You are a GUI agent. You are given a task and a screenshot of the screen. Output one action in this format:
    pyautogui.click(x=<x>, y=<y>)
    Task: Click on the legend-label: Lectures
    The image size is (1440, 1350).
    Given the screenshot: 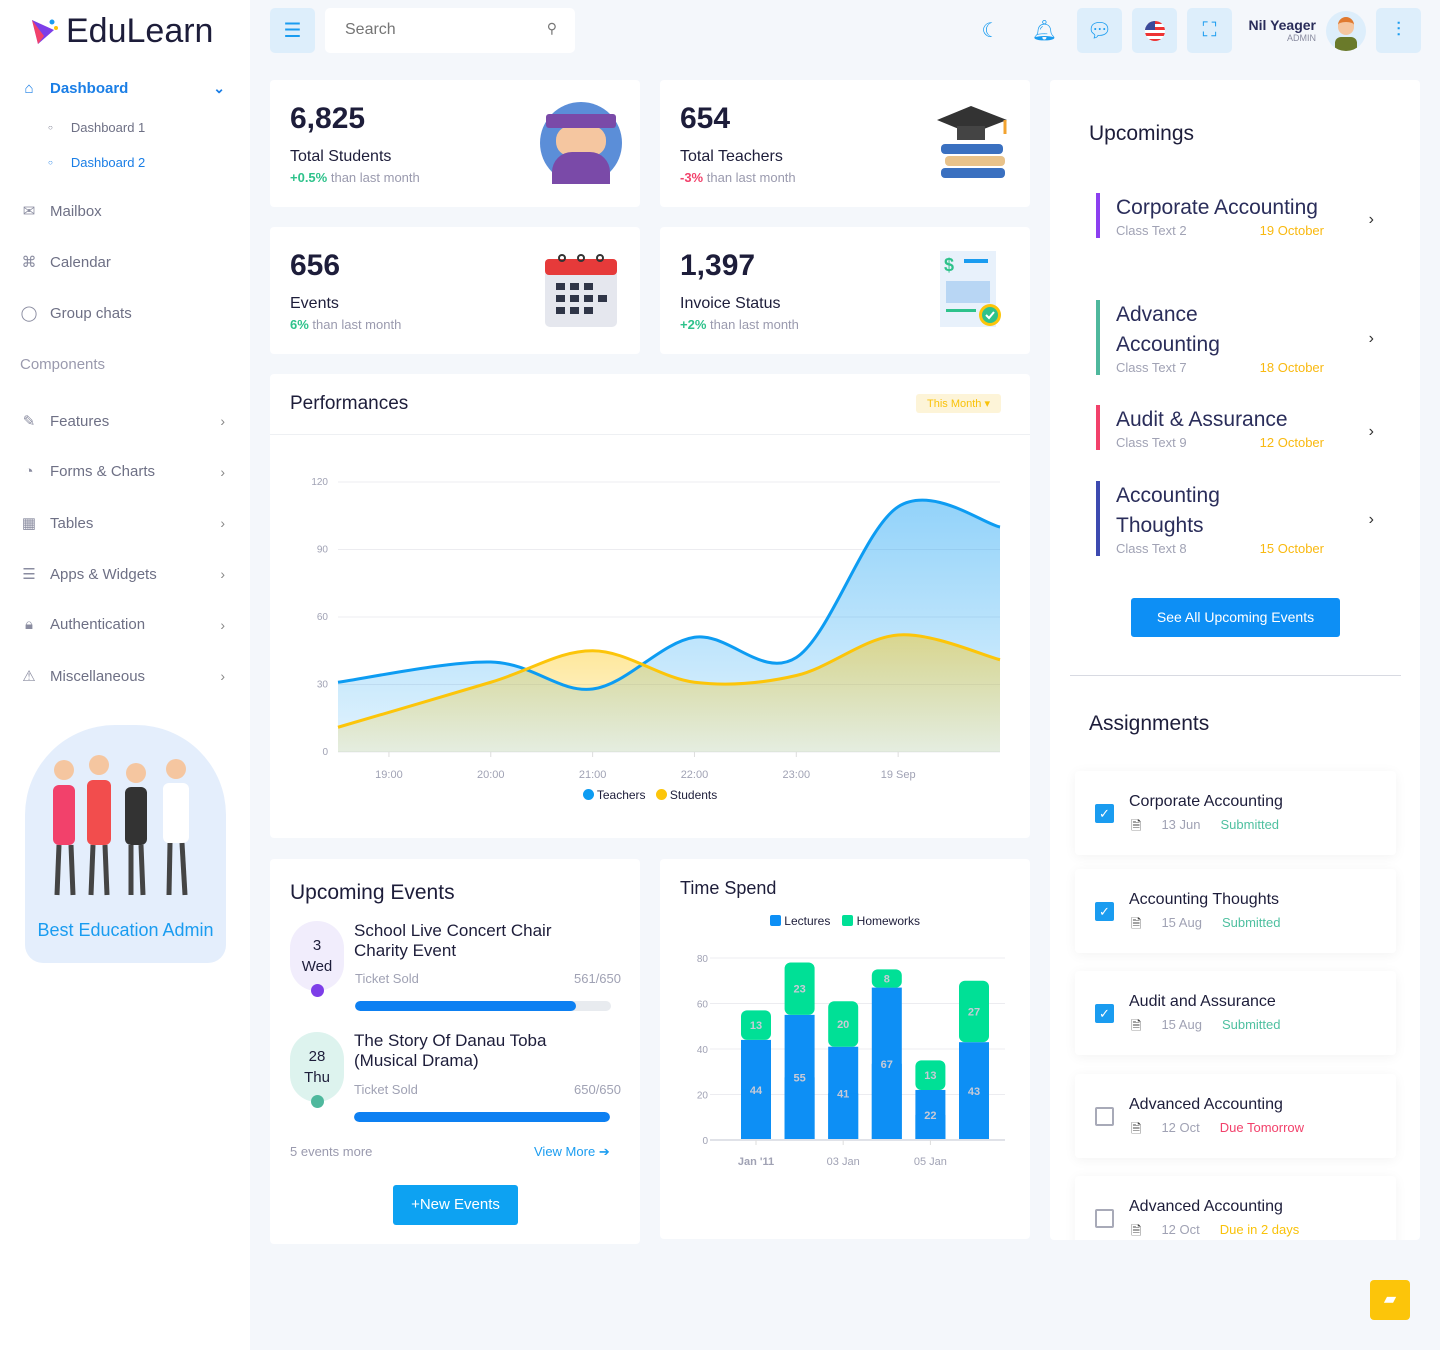 What is the action you would take?
    pyautogui.click(x=807, y=921)
    